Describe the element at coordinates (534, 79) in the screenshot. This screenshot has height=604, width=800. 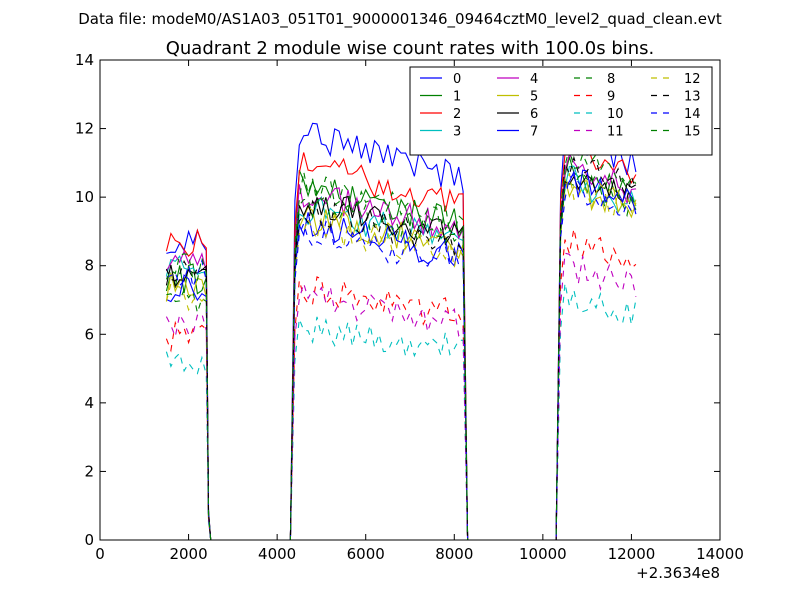
I see `legend-label-4: 4` at that location.